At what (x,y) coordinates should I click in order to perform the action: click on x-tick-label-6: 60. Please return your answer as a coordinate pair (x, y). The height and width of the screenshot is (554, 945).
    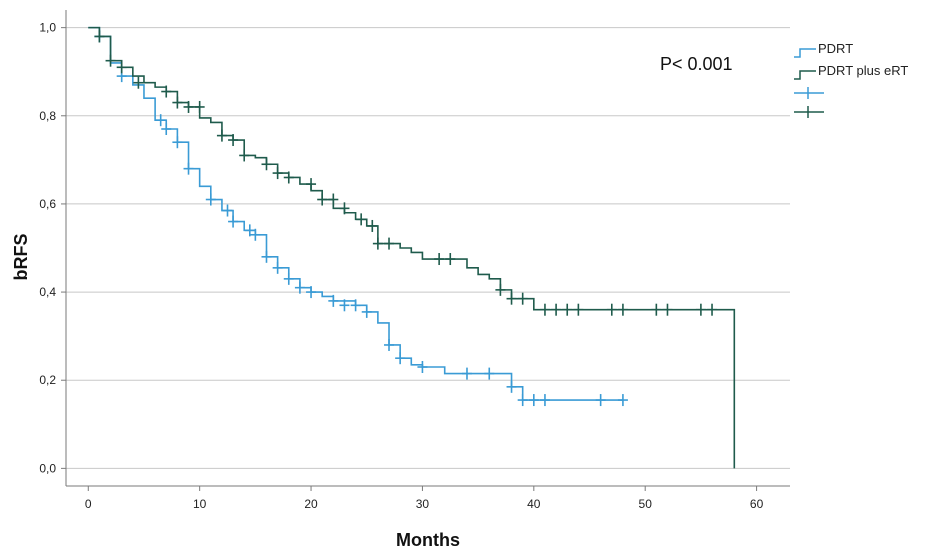
    Looking at the image, I should click on (757, 504).